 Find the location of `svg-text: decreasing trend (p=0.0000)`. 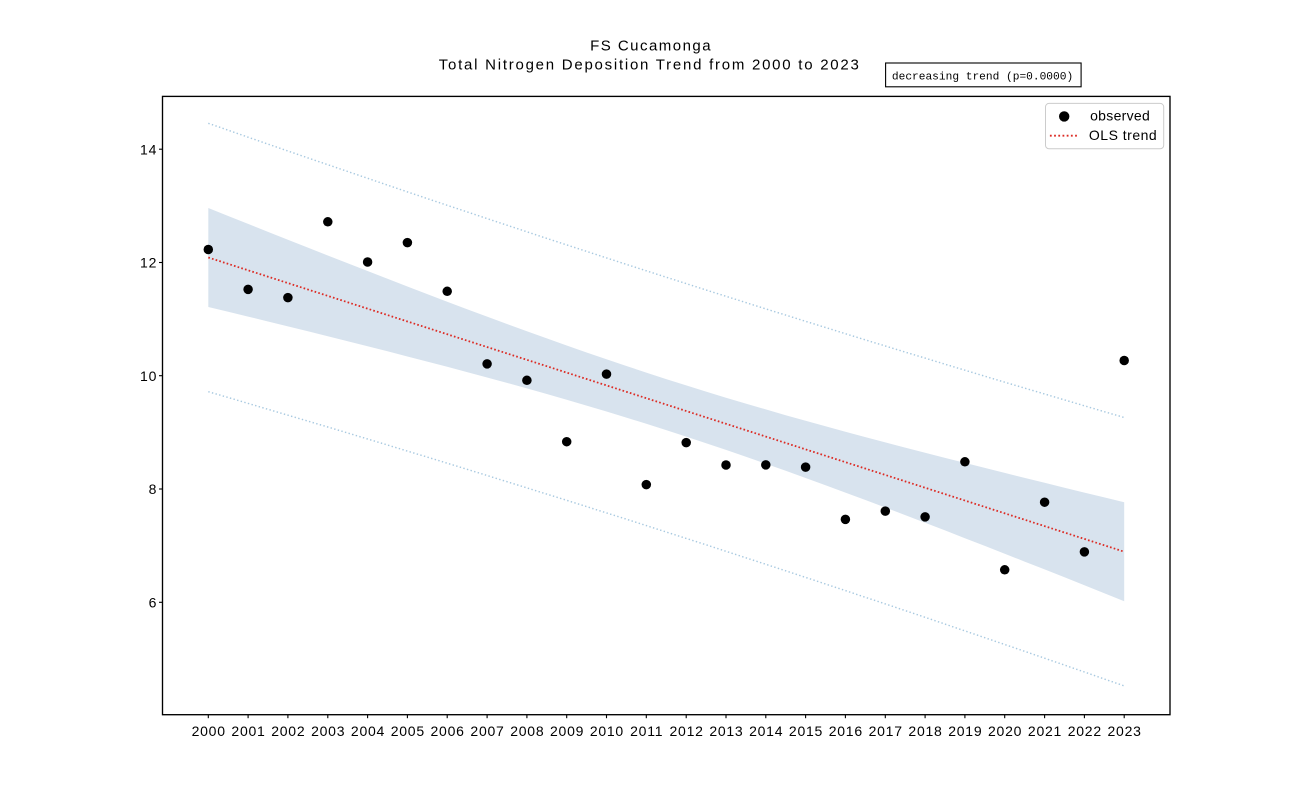

svg-text: decreasing trend (p=0.0000) is located at coordinates (982, 78).